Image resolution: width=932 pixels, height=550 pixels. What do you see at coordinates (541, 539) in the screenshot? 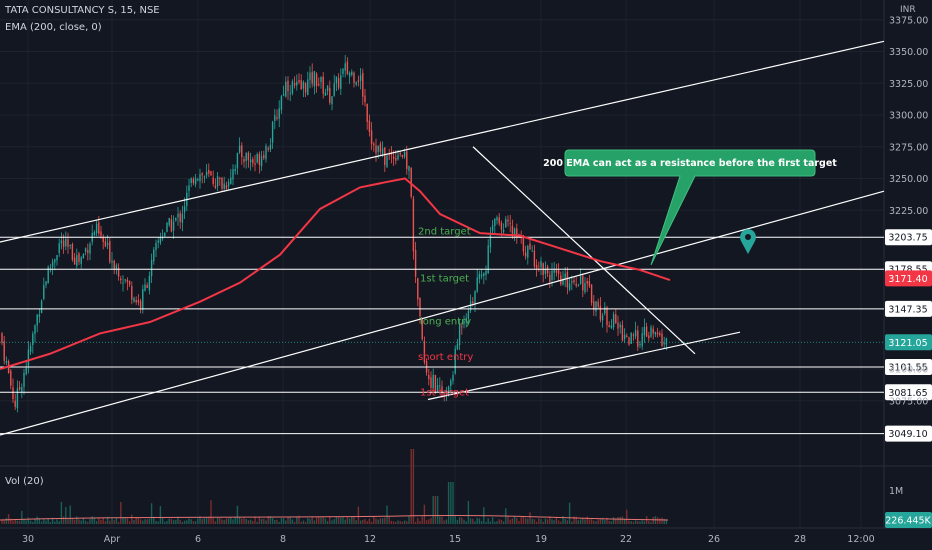
I see `time-tick-label: 19` at bounding box center [541, 539].